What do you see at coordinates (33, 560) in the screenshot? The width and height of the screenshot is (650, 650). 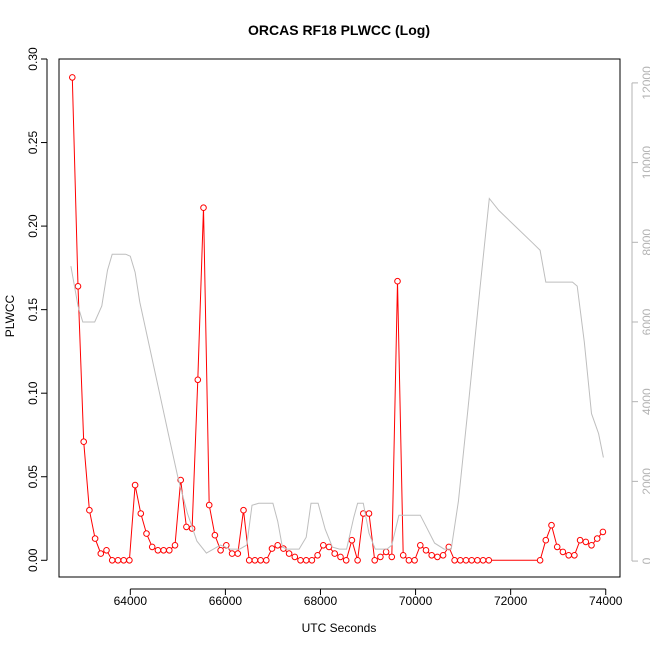 I see `y-tick-label: 0.00` at bounding box center [33, 560].